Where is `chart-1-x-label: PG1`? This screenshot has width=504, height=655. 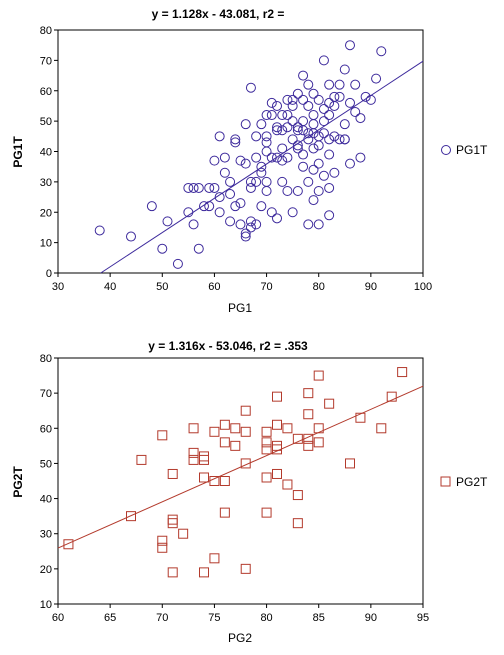 chart-1-x-label: PG1 is located at coordinates (240, 308).